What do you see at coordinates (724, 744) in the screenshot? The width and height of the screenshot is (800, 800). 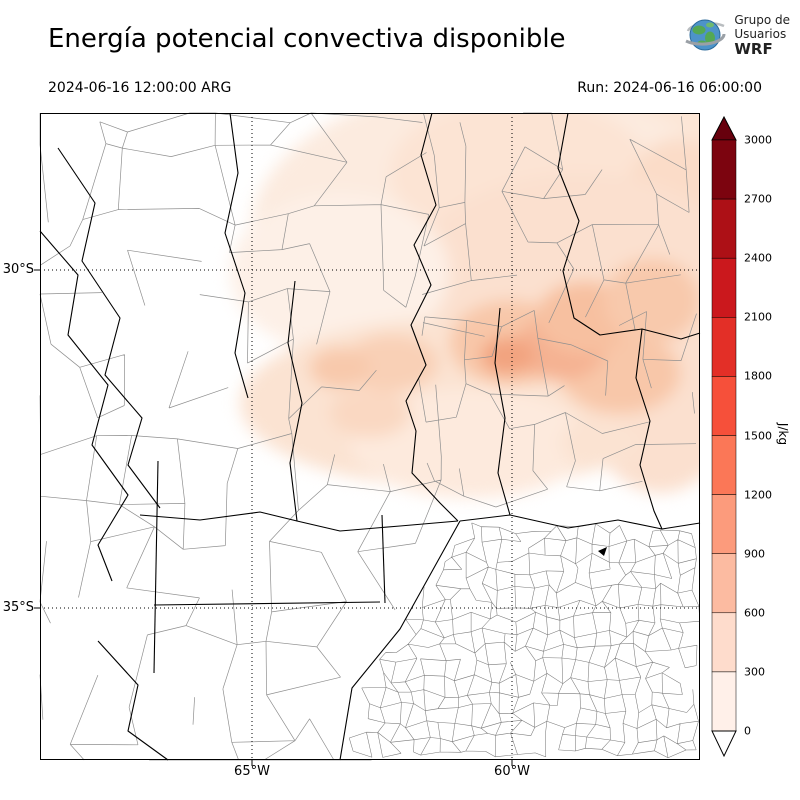 I see `colorbar-extend-below` at bounding box center [724, 744].